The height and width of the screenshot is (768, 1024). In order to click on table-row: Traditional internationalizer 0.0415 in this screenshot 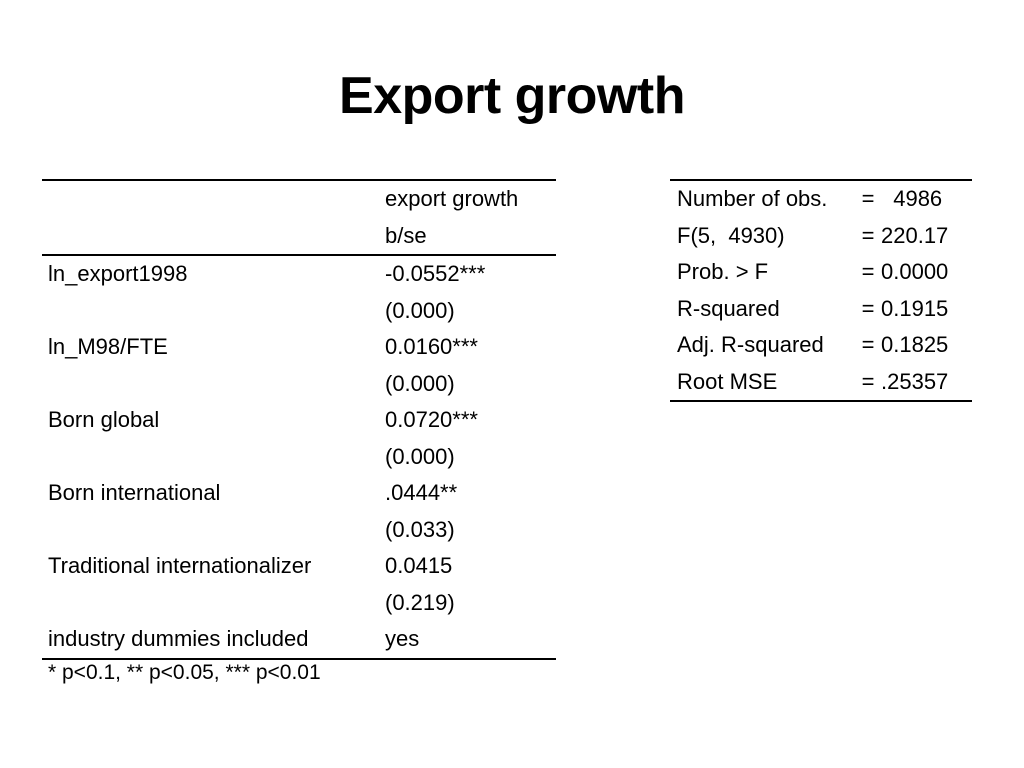, I will do `click(299, 566)`.